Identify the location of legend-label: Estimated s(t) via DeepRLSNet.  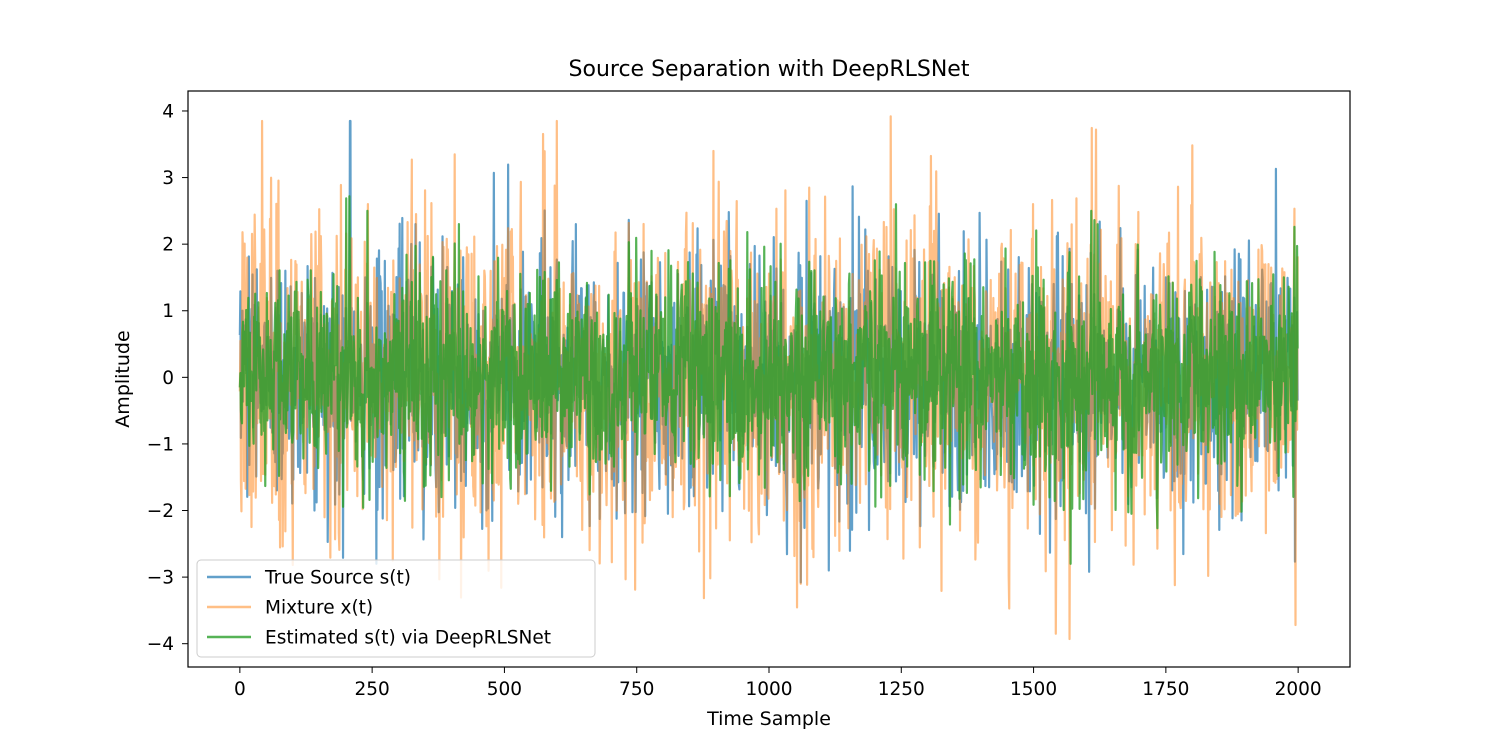
(408, 638).